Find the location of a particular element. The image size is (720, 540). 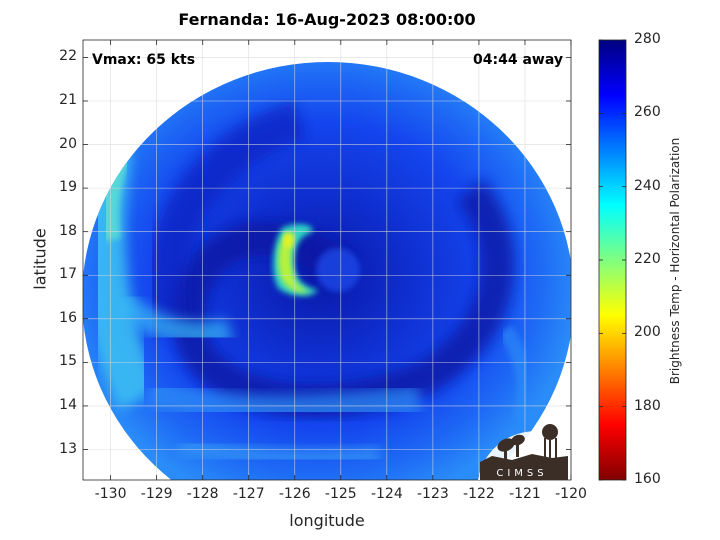

x-tick-label: -126 is located at coordinates (294, 494).